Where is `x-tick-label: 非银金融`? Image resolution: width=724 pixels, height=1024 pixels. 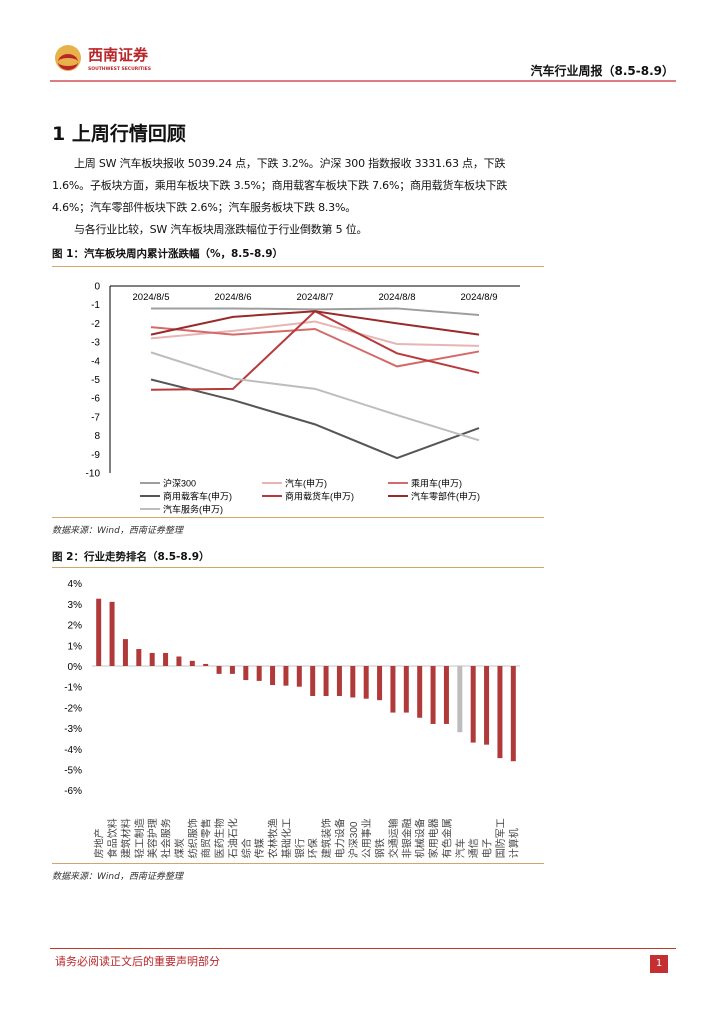
x-tick-label: 非银金融 is located at coordinates (406, 838).